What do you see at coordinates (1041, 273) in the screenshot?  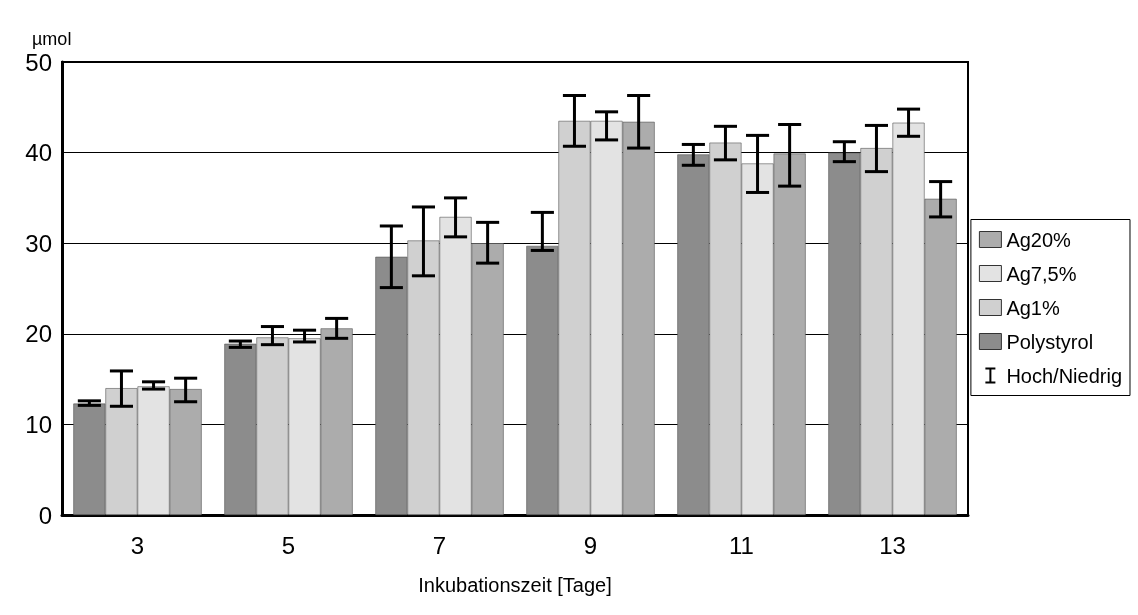 I see `legend-label: Ag7,5%` at bounding box center [1041, 273].